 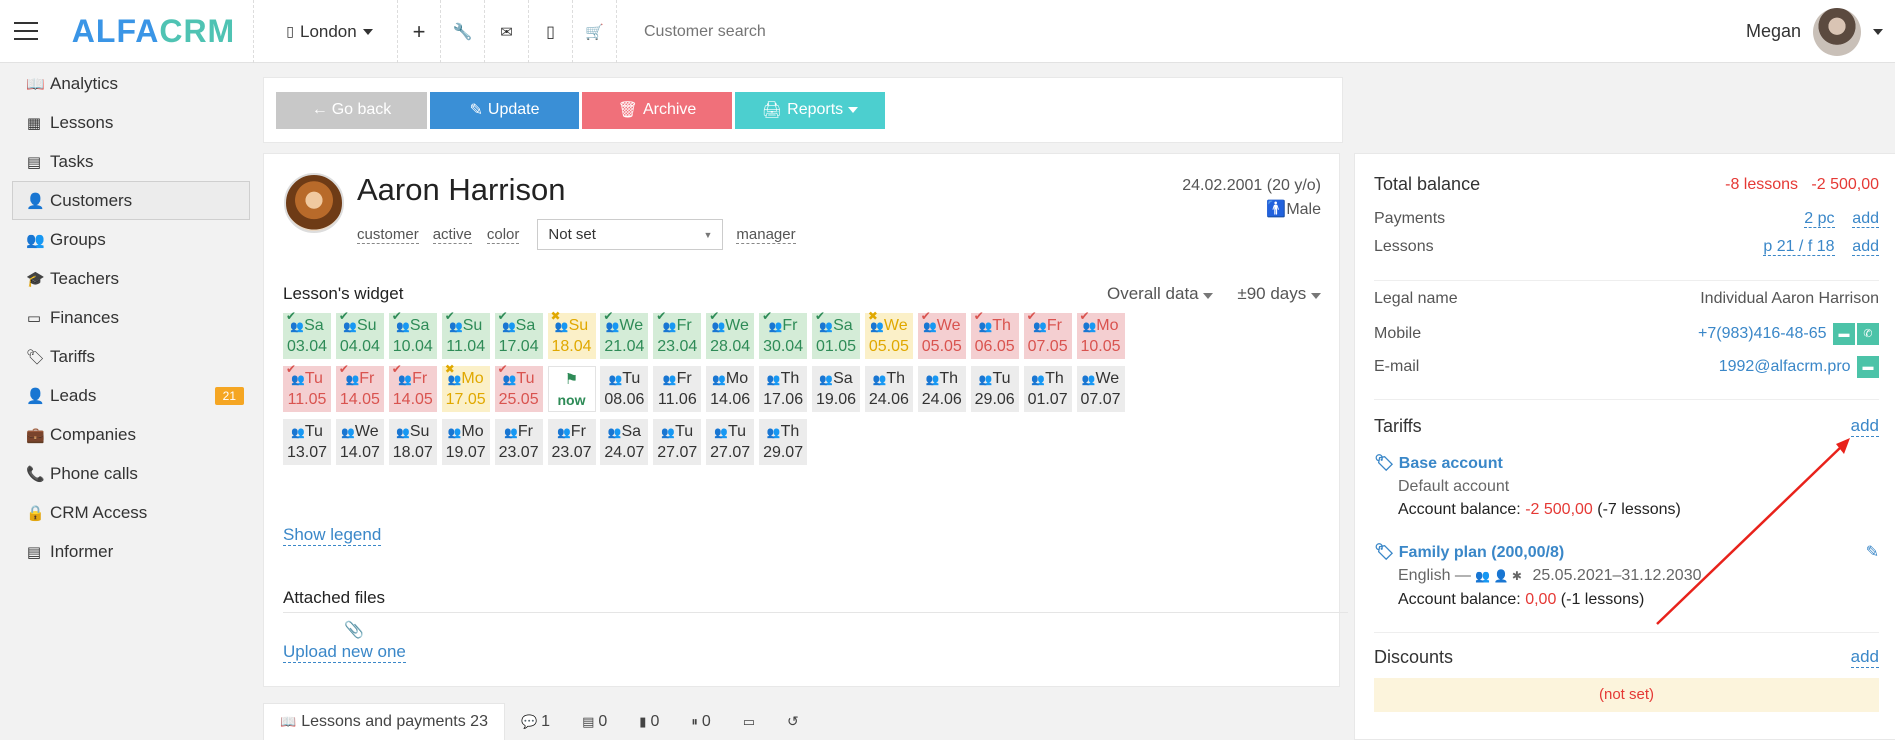 What do you see at coordinates (307, 387) in the screenshot?
I see `lesson-tile: ✔ 👥Tu 11.05` at bounding box center [307, 387].